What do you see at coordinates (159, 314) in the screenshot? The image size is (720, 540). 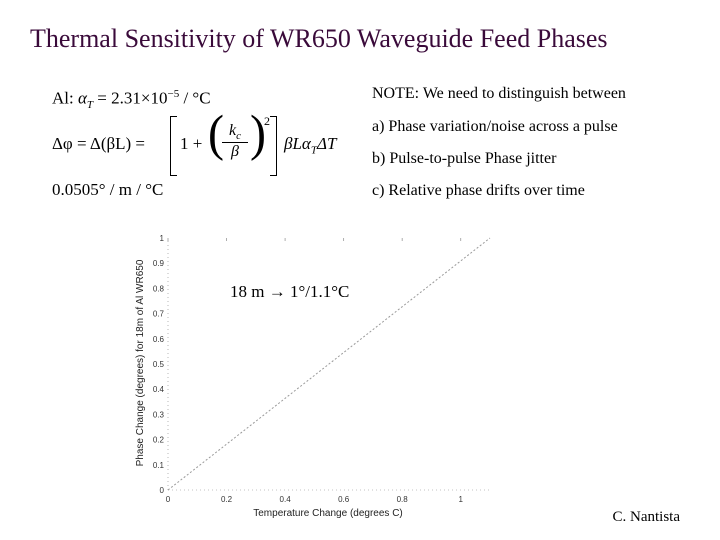 I see `y-tick-label: 0.7` at bounding box center [159, 314].